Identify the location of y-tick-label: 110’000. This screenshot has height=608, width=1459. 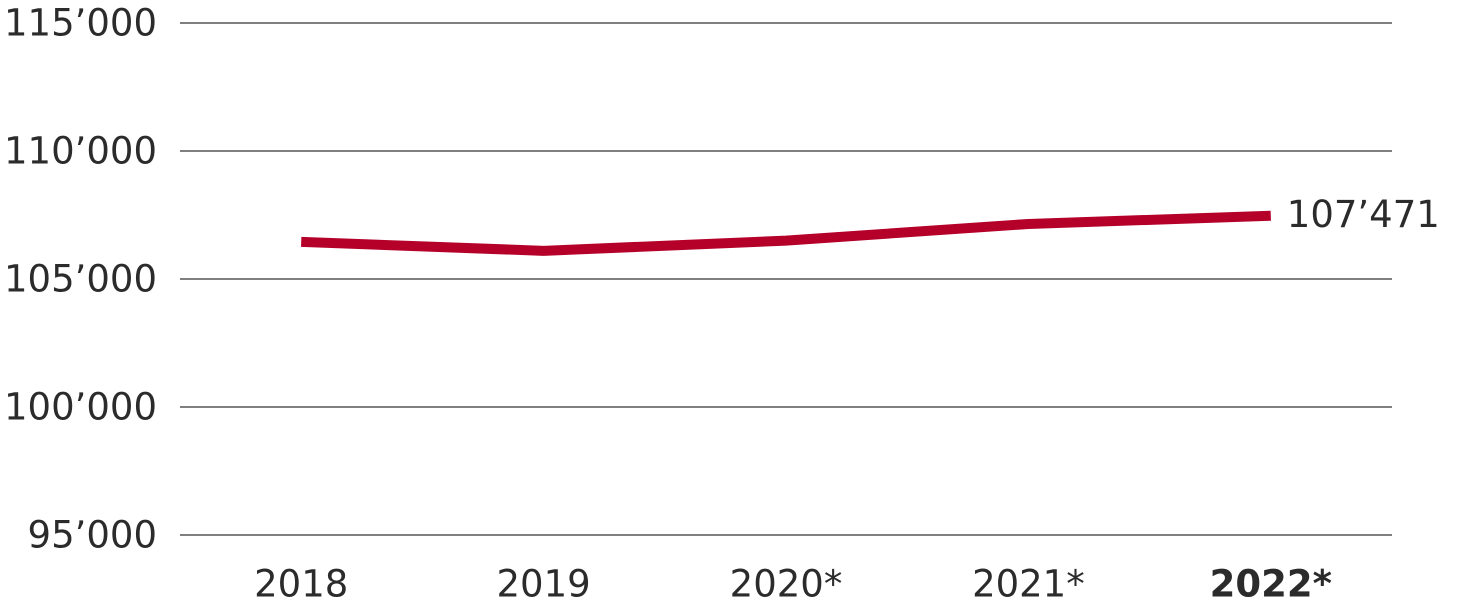
(80, 151).